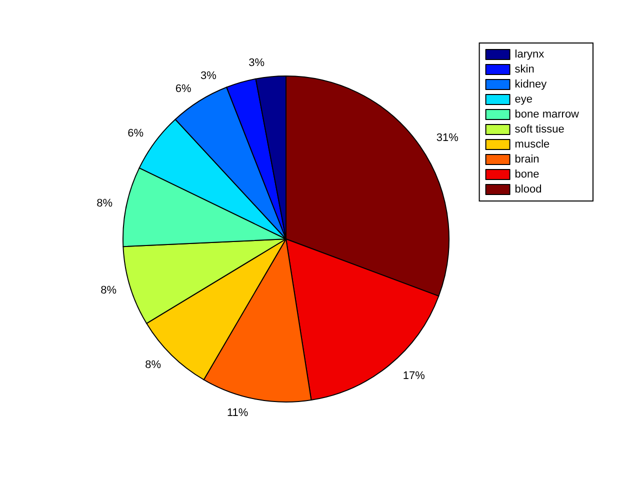 This screenshot has width=641, height=480. Describe the element at coordinates (527, 160) in the screenshot. I see `legend-label: brain` at that location.